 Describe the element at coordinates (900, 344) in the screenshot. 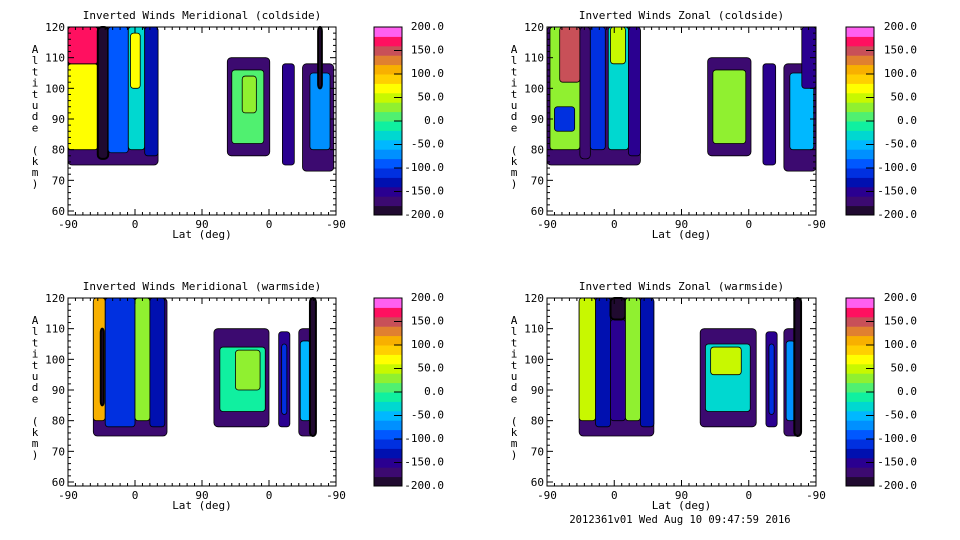

I see `colorbar-label: 100.0` at that location.